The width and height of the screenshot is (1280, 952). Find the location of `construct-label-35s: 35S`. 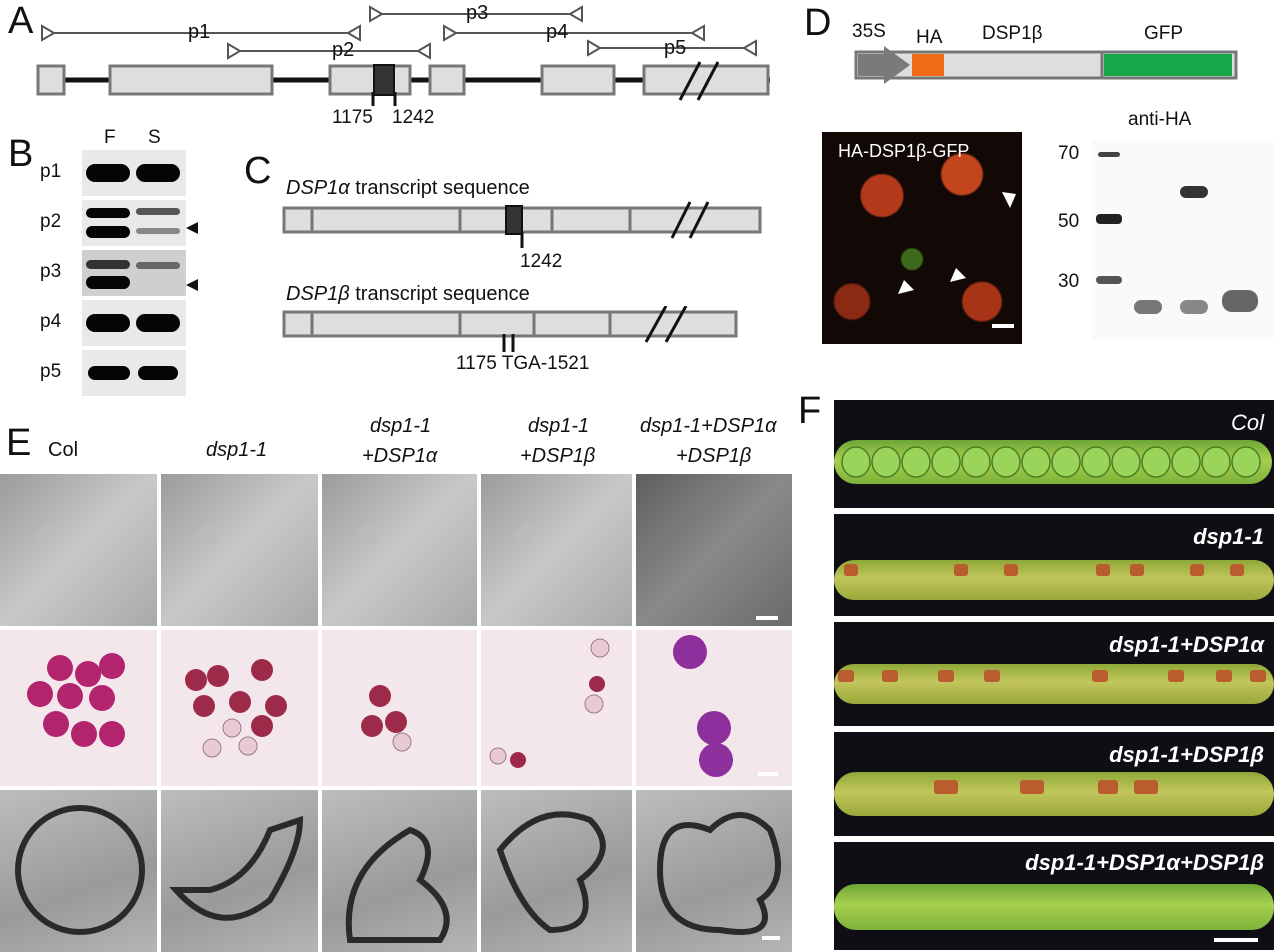

construct-label-35s: 35S is located at coordinates (869, 31).